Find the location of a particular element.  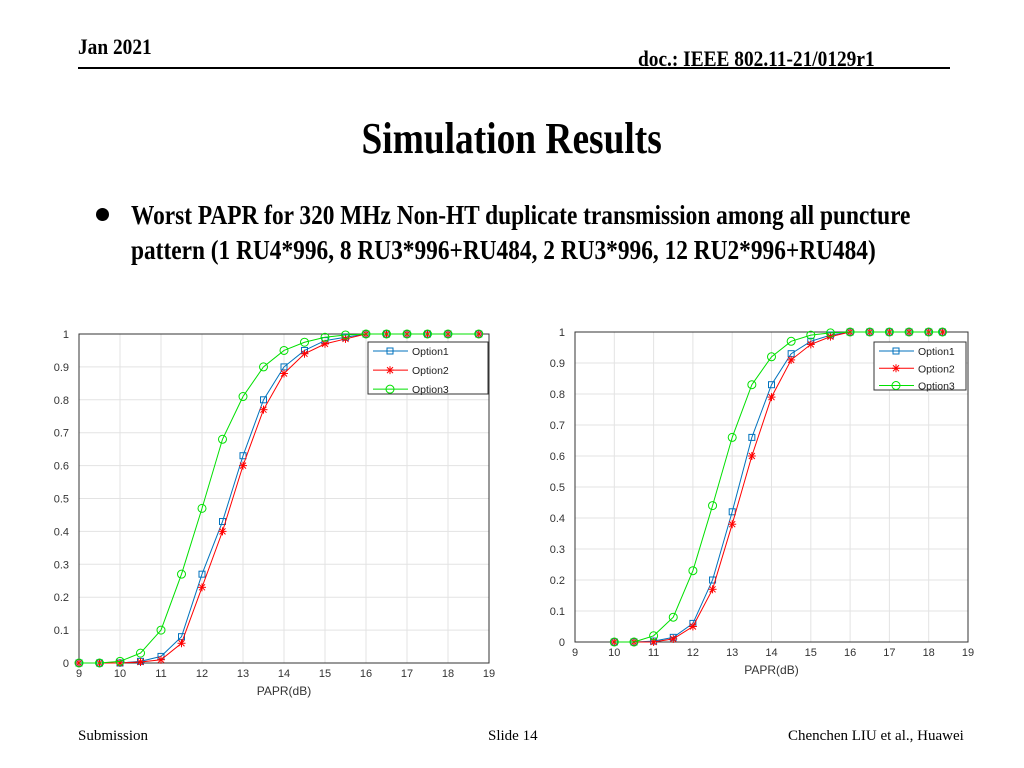

legend-box is located at coordinates (920, 366).